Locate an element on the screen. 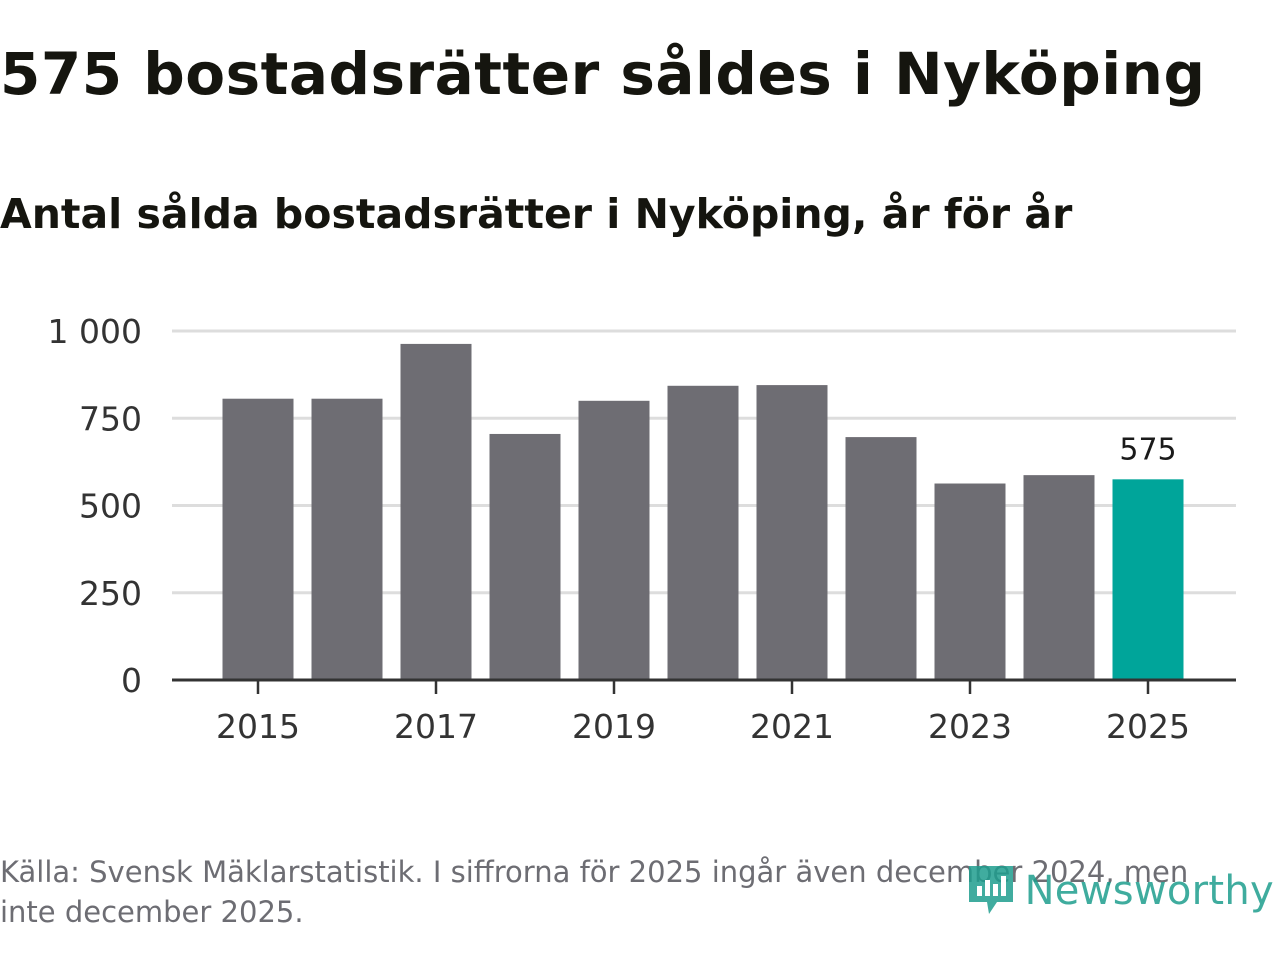 Image resolution: width=1280 pixels, height=960 pixels. newsworthy-logo-icon is located at coordinates (990, 890).